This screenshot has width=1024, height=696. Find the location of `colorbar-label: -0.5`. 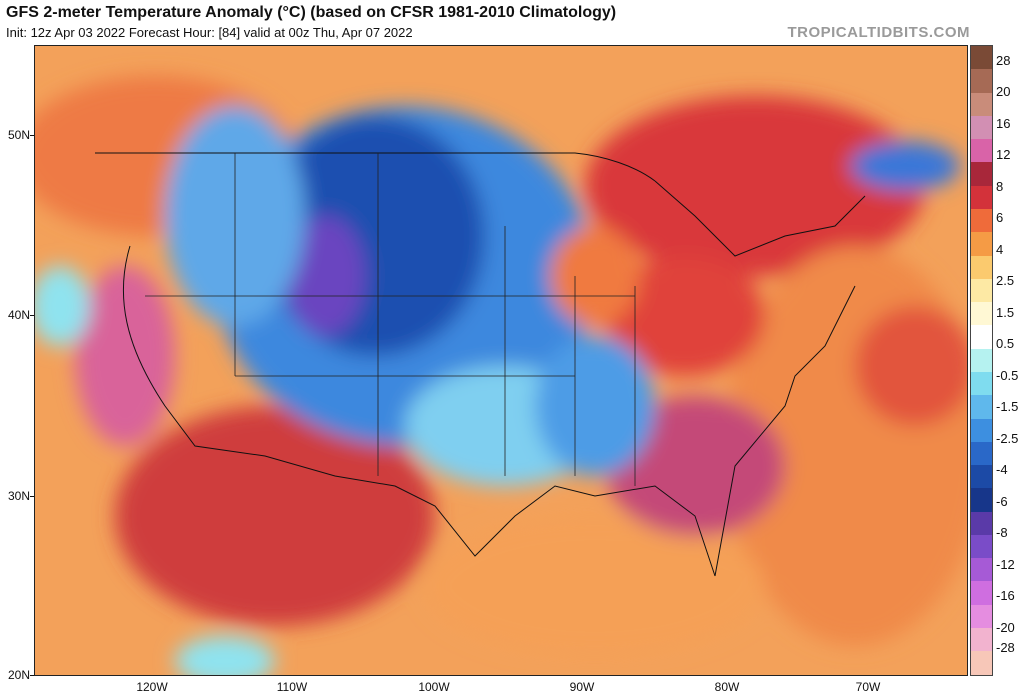

colorbar-label: -0.5 is located at coordinates (1010, 375).